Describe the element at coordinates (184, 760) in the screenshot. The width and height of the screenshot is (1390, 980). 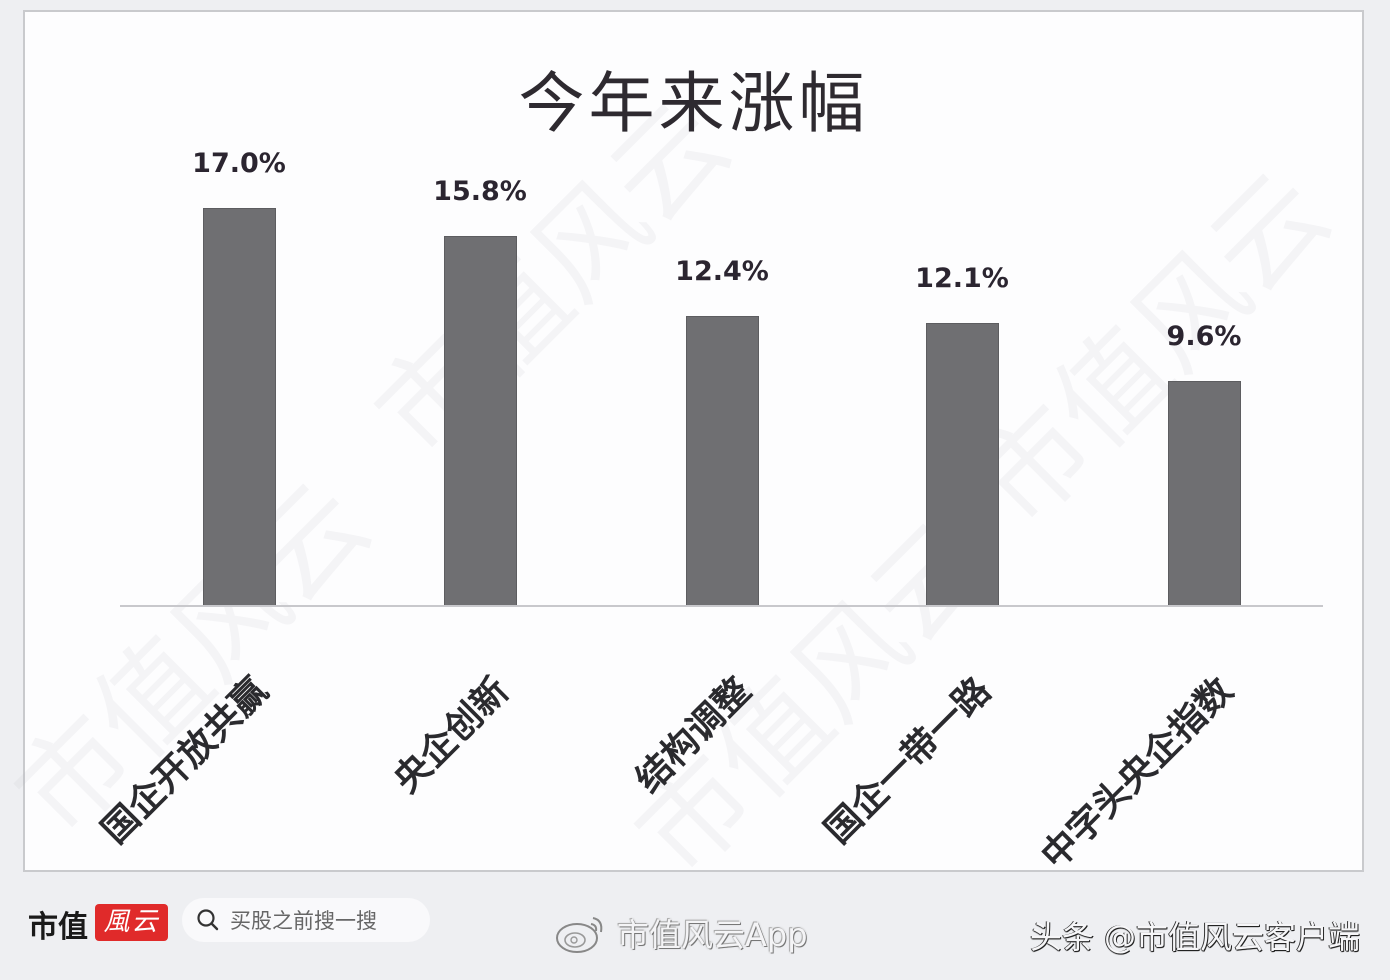
I see `x-axis-category-label: 国企开放共赢` at that location.